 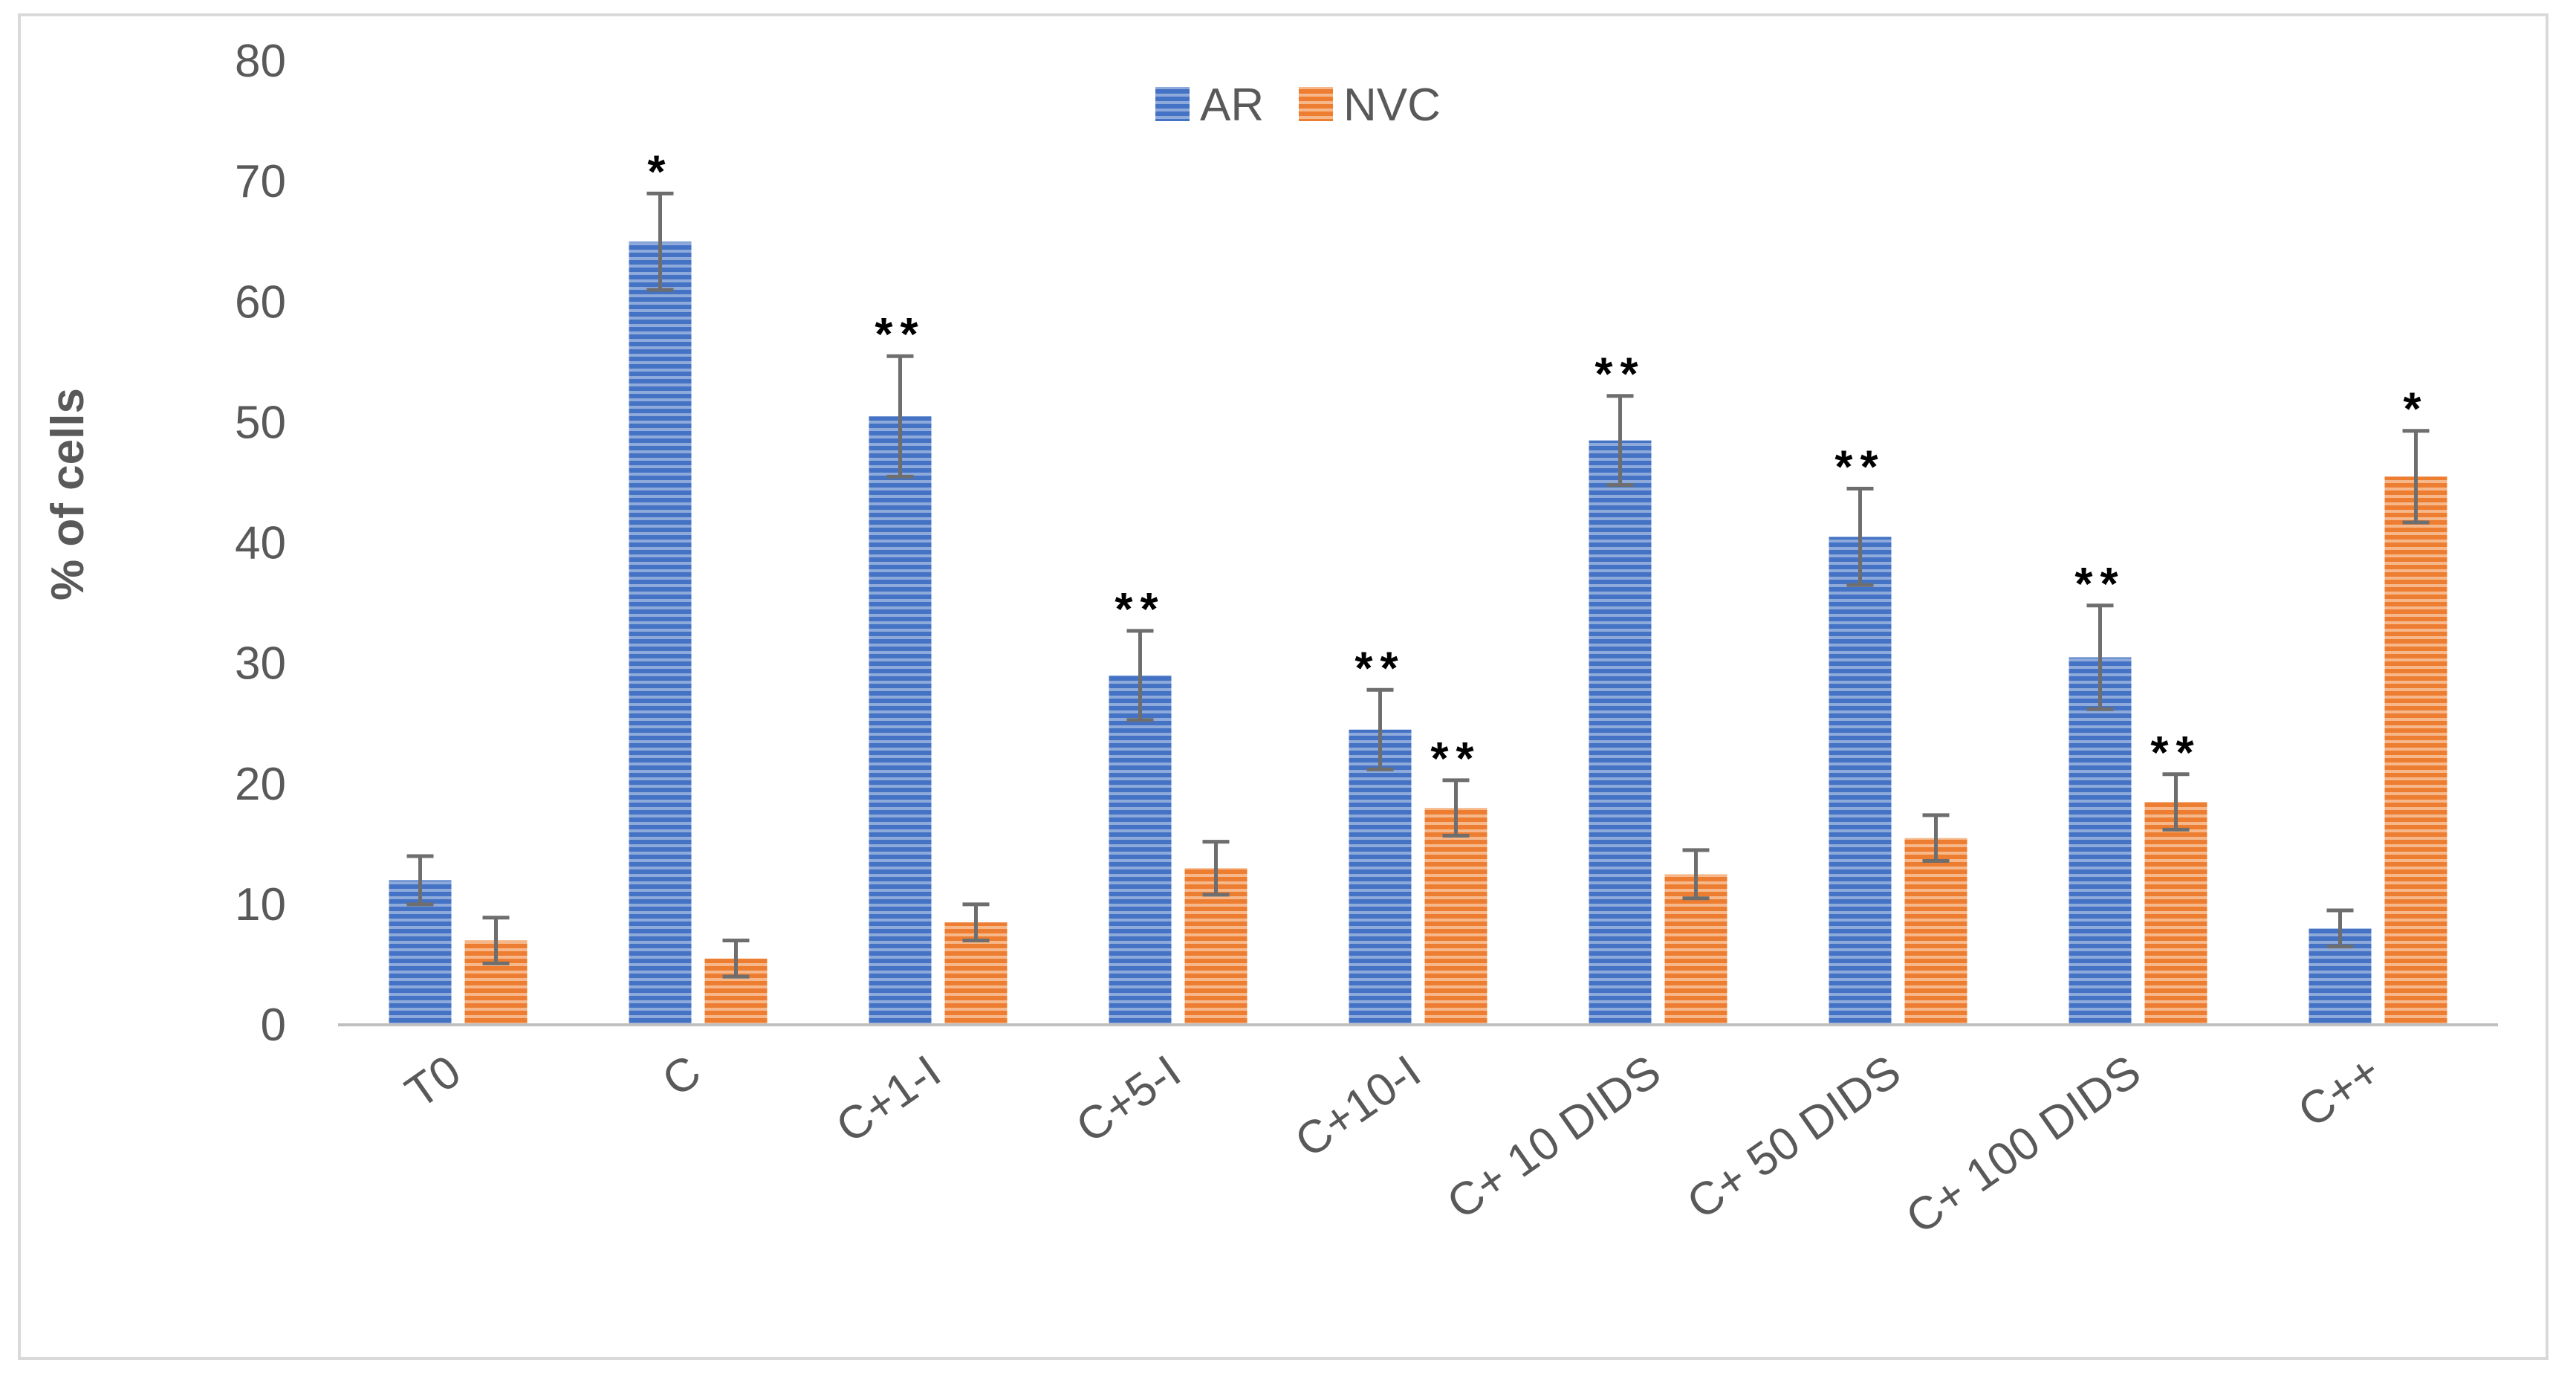 What do you see at coordinates (1298, 106) in the screenshot?
I see `legend: AR NVC` at bounding box center [1298, 106].